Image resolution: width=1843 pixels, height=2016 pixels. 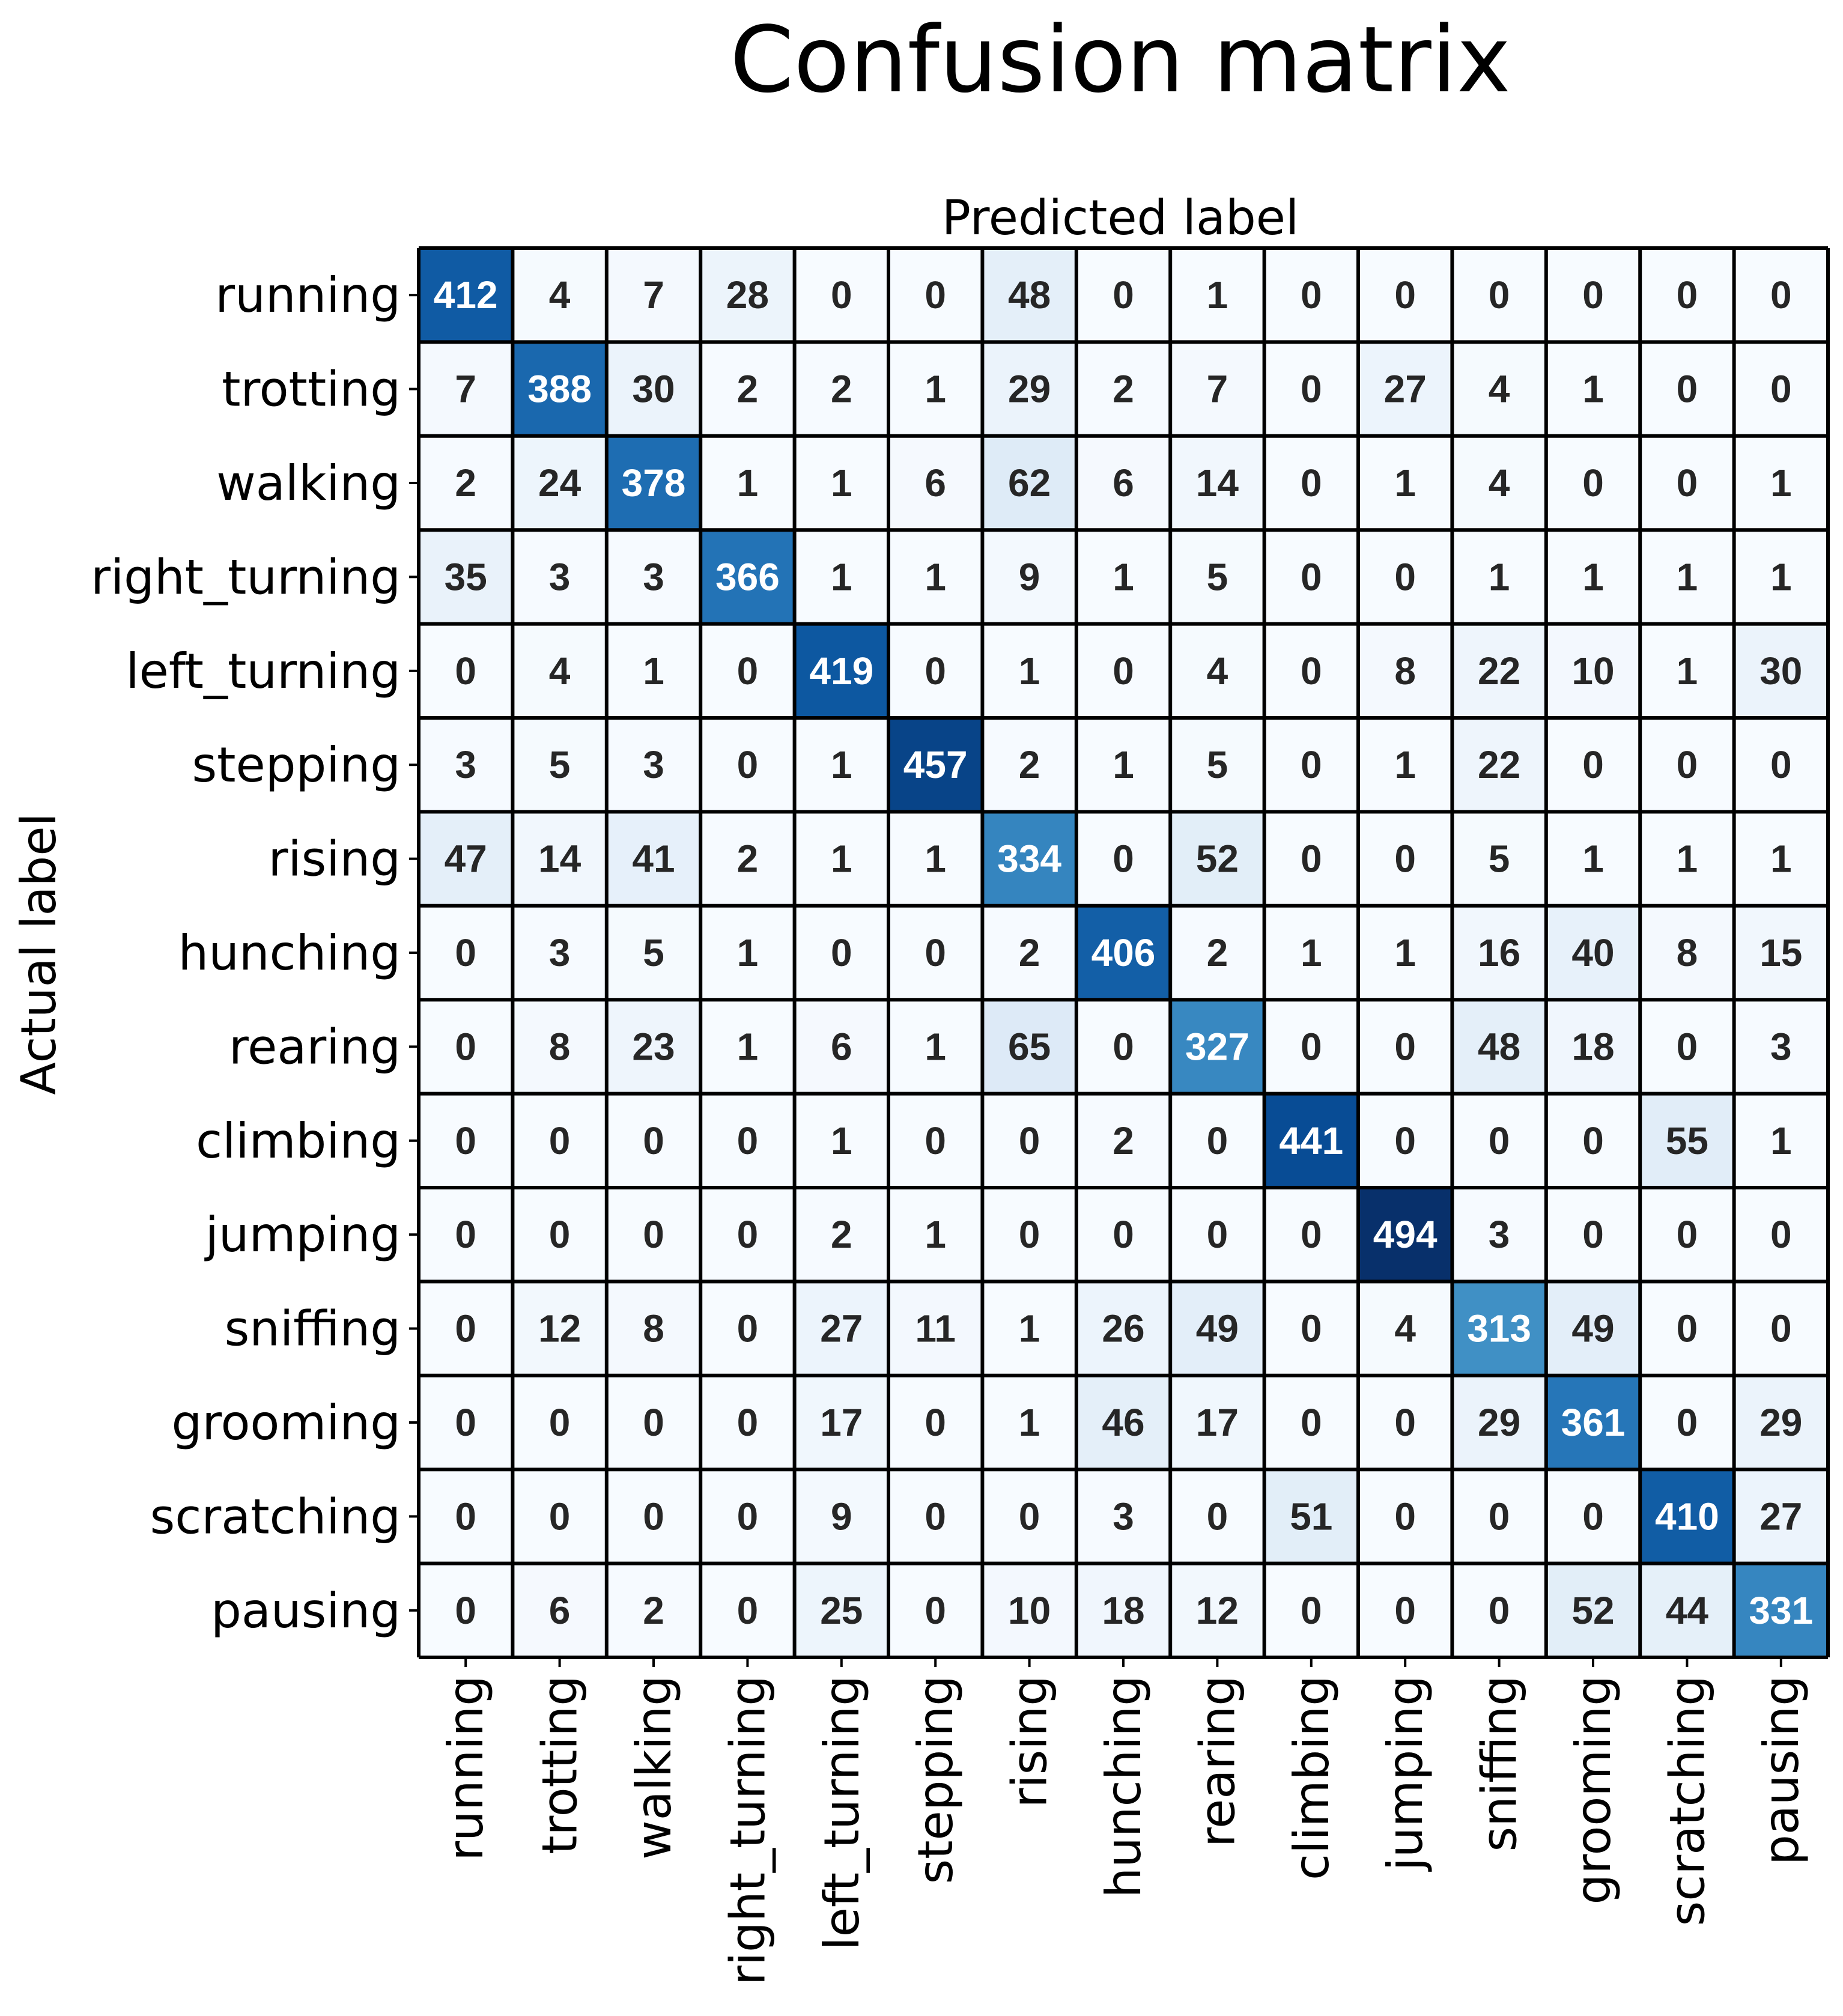 What do you see at coordinates (841, 952) in the screenshot?
I see `cell-value-label-7-4: 0` at bounding box center [841, 952].